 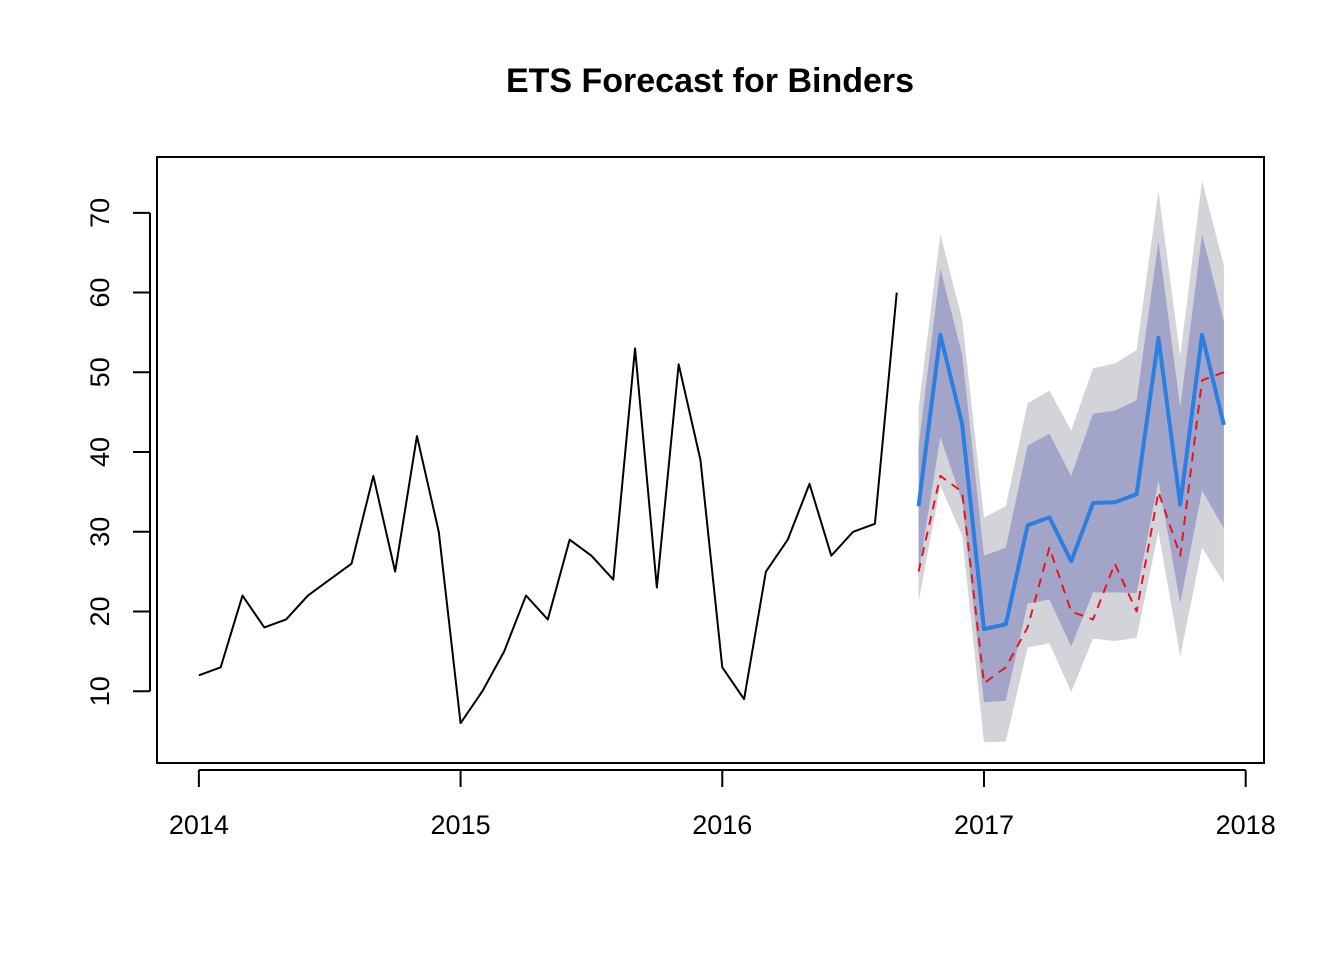 What do you see at coordinates (100, 532) in the screenshot?
I see `y-tick-label-30: 30` at bounding box center [100, 532].